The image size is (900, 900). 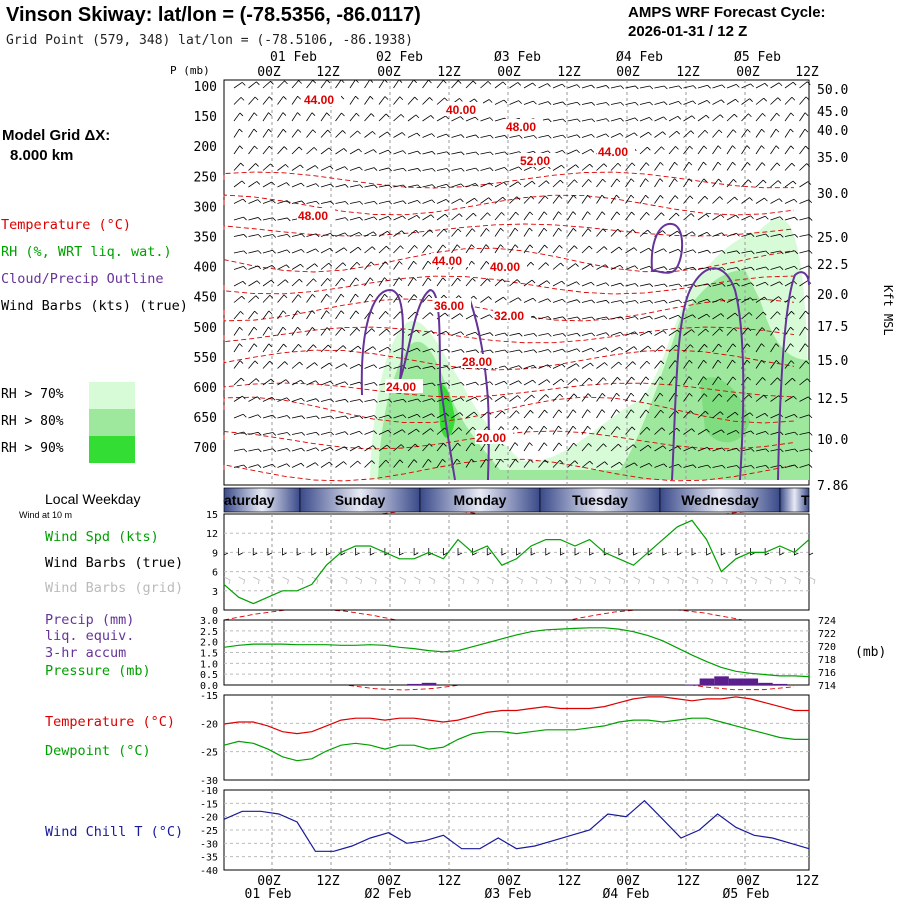 I want to click on pressure-tick: 200, so click(x=205, y=147).